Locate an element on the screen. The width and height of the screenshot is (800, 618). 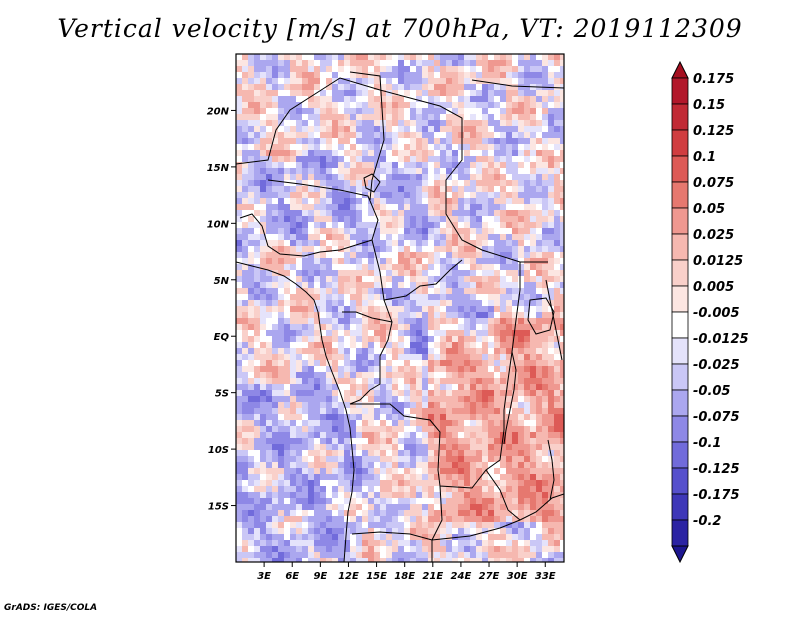
lat-tick-label: 5S is located at coordinates (222, 394).